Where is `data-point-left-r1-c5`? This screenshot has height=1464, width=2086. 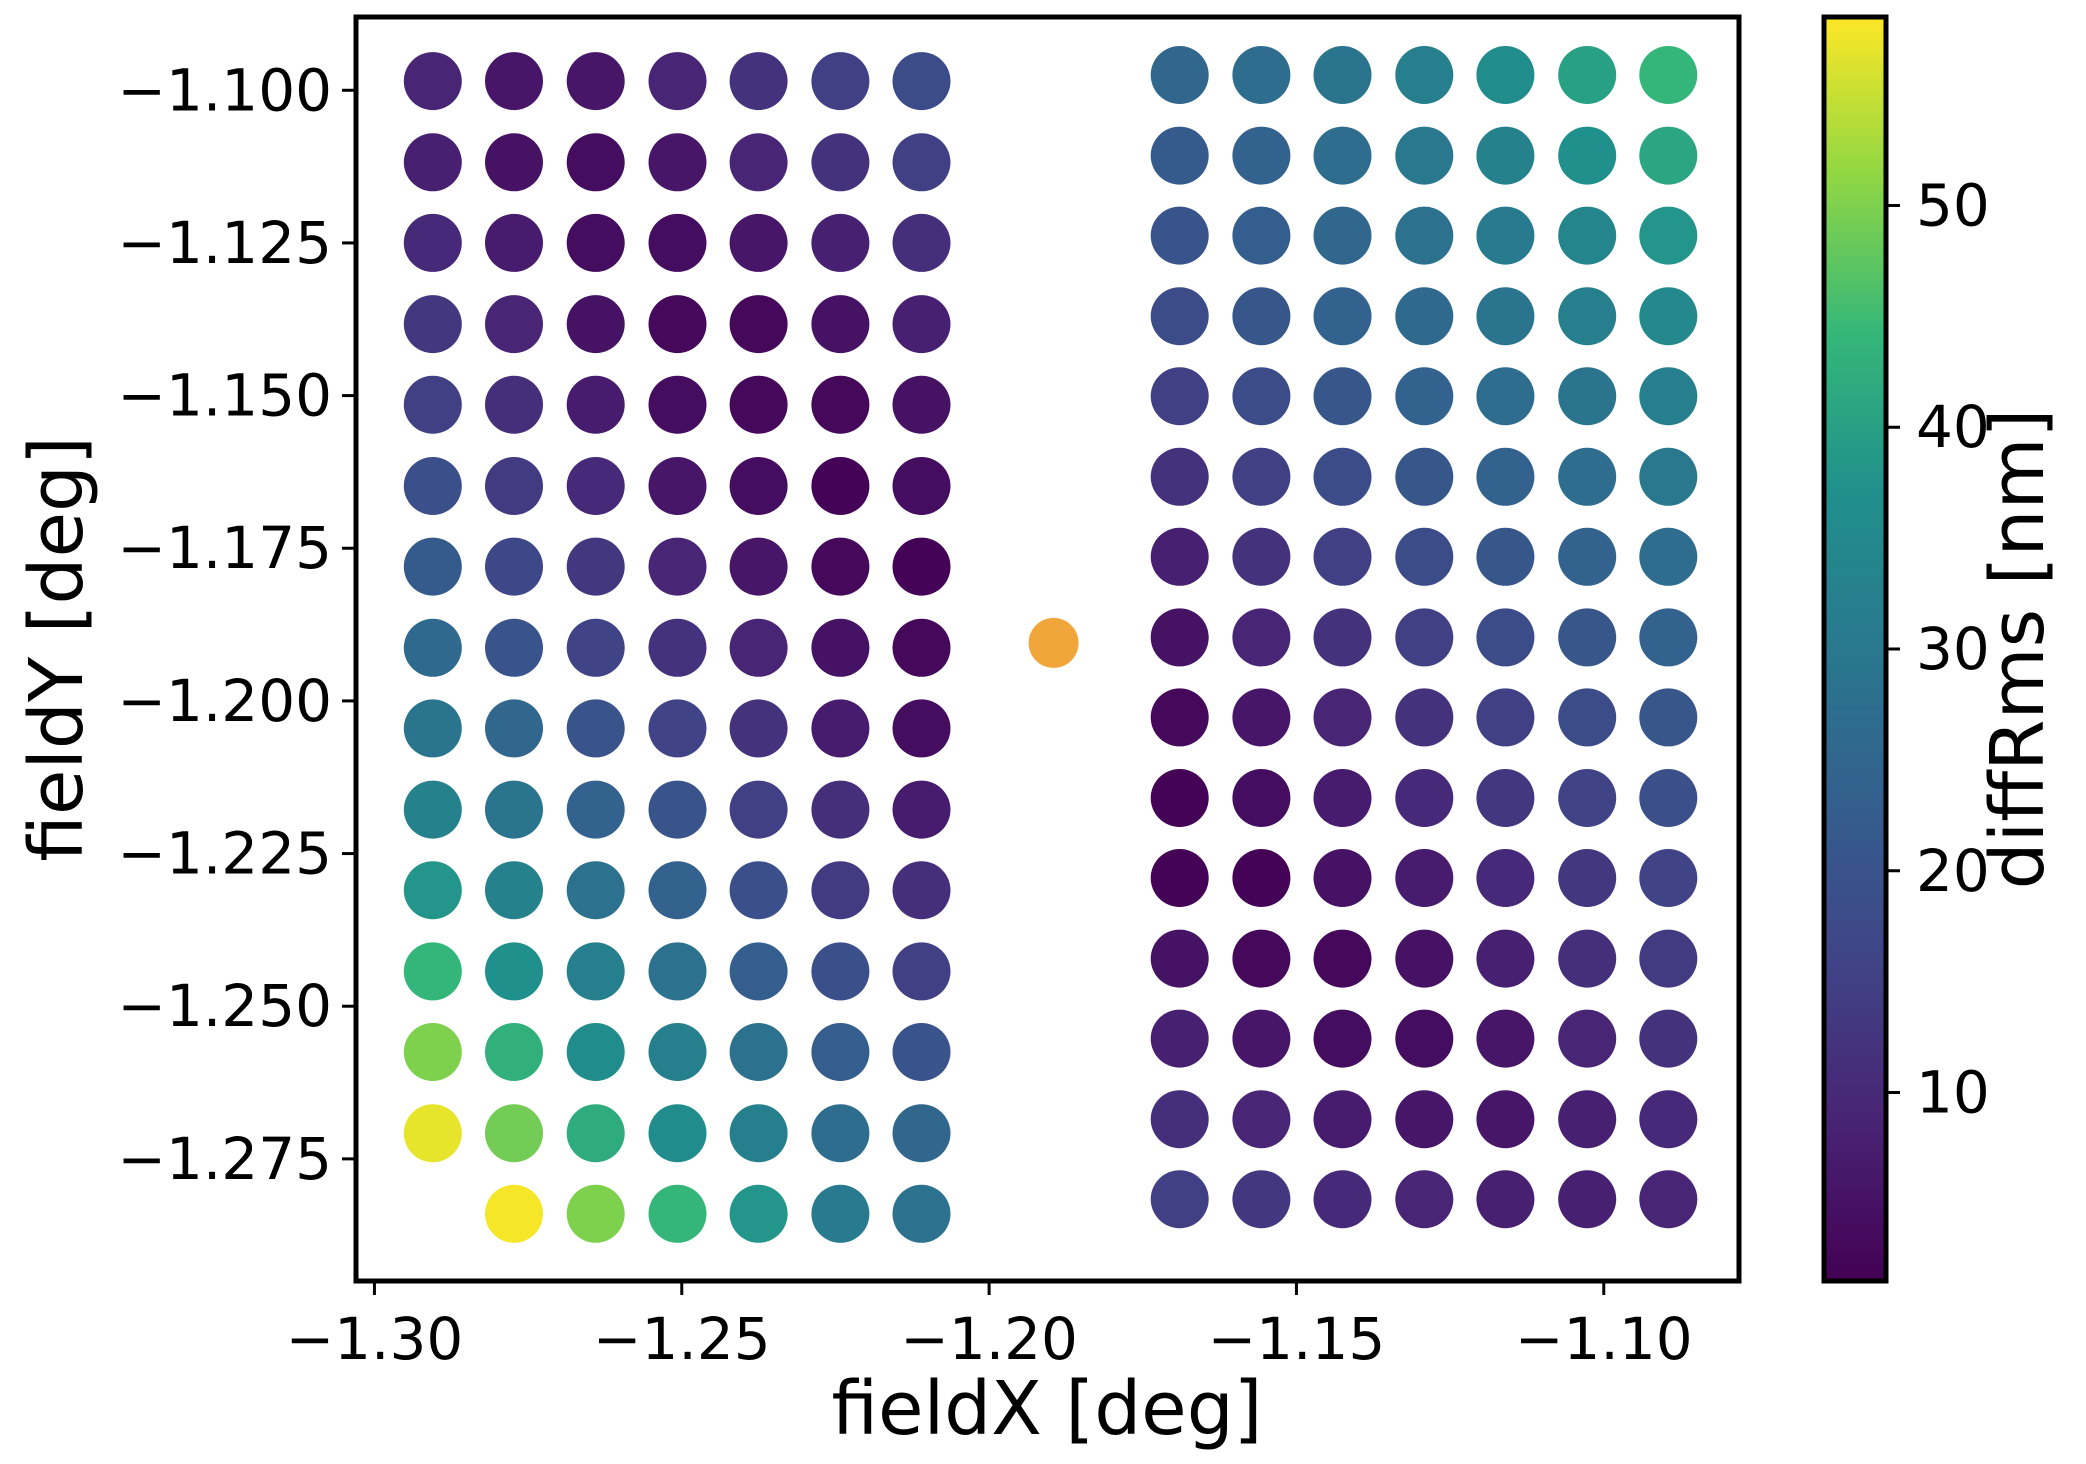 data-point-left-r1-c5 is located at coordinates (840, 162).